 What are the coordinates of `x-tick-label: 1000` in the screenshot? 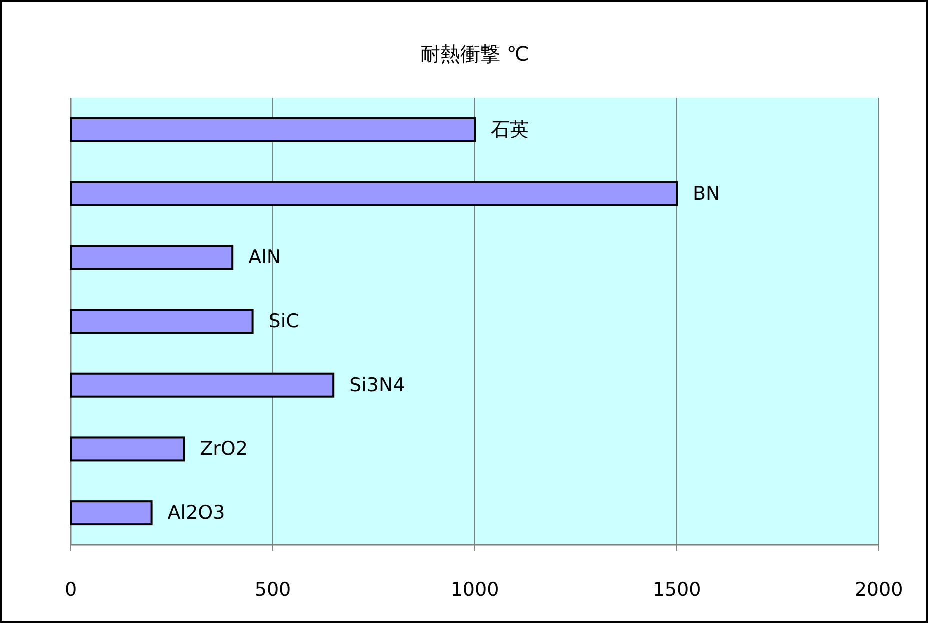 It's located at (475, 590).